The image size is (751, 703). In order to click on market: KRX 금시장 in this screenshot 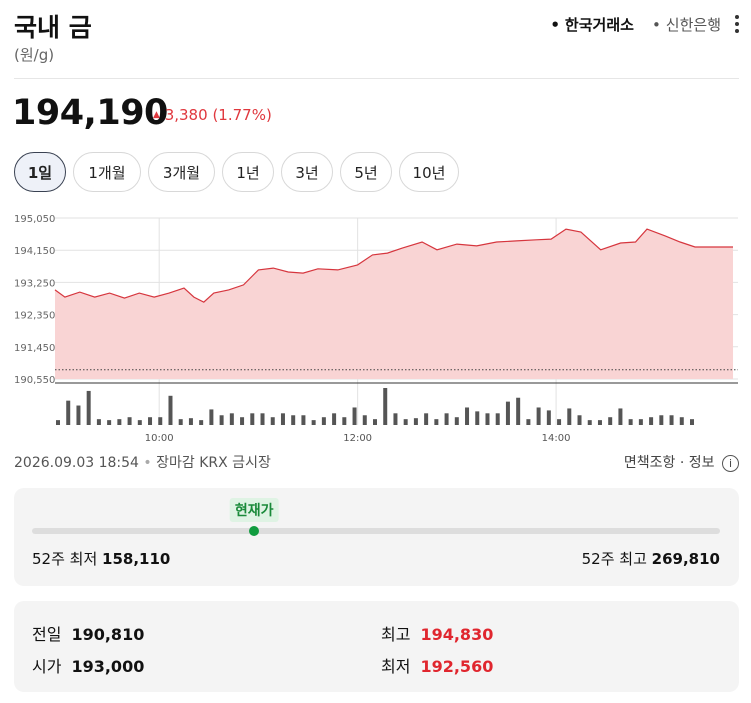, I will do `click(235, 463)`.